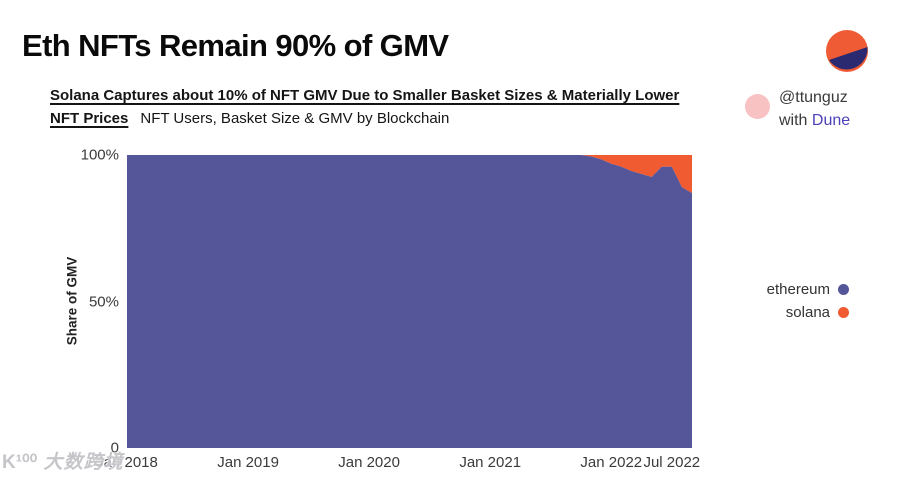 The height and width of the screenshot is (486, 900). Describe the element at coordinates (798, 289) in the screenshot. I see `legend-label-ethereum: ethereum` at that location.